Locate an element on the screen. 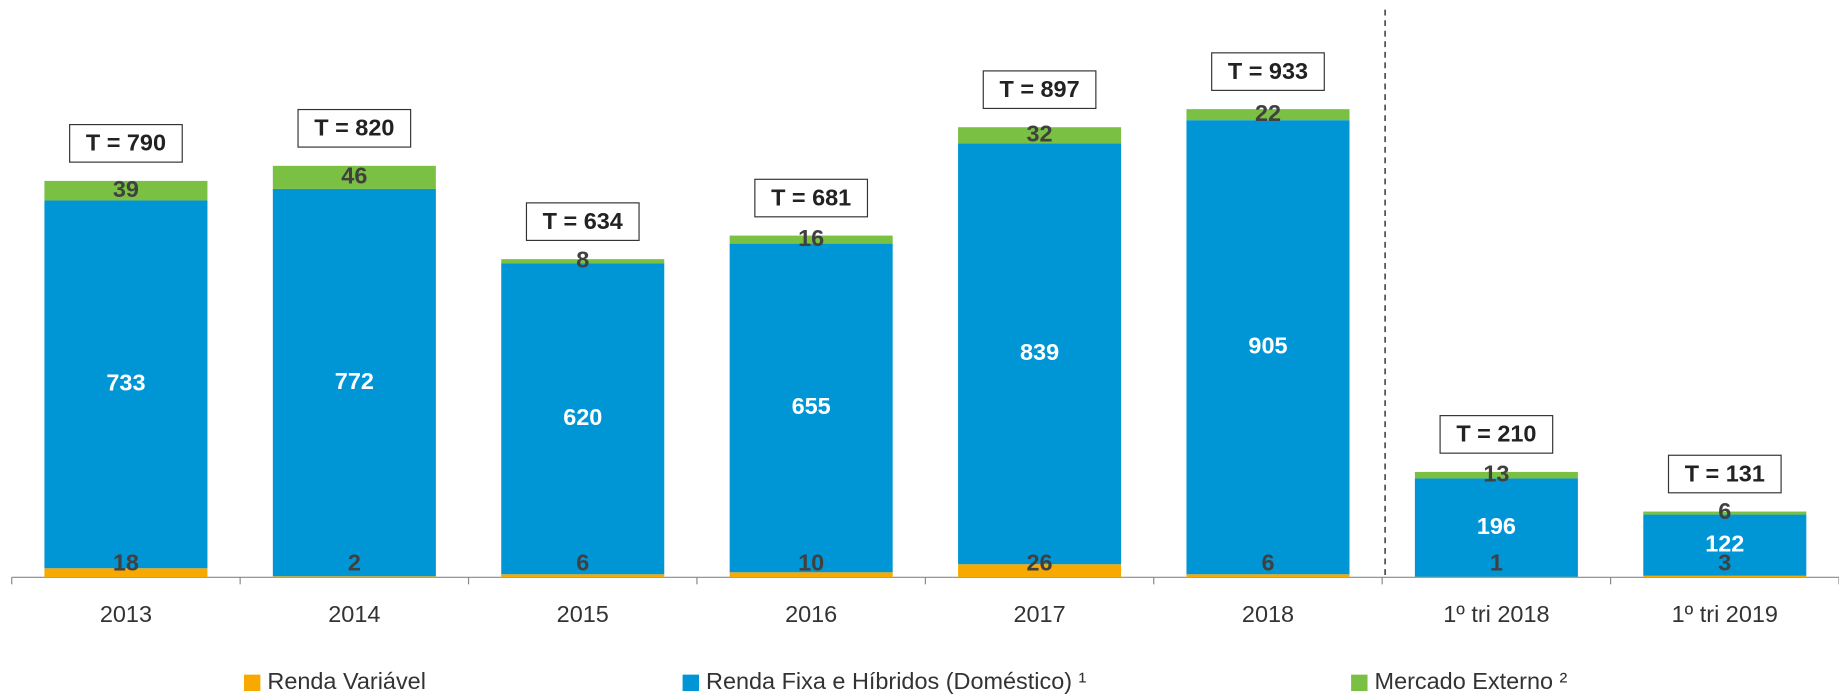 This screenshot has height=696, width=1839. data-label: 10 is located at coordinates (811, 563).